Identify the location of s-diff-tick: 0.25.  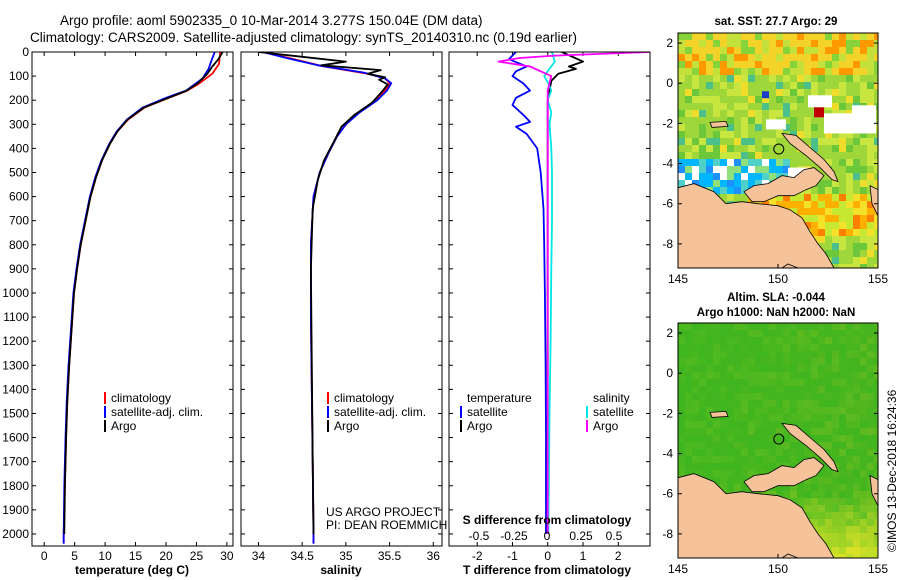
(581, 536).